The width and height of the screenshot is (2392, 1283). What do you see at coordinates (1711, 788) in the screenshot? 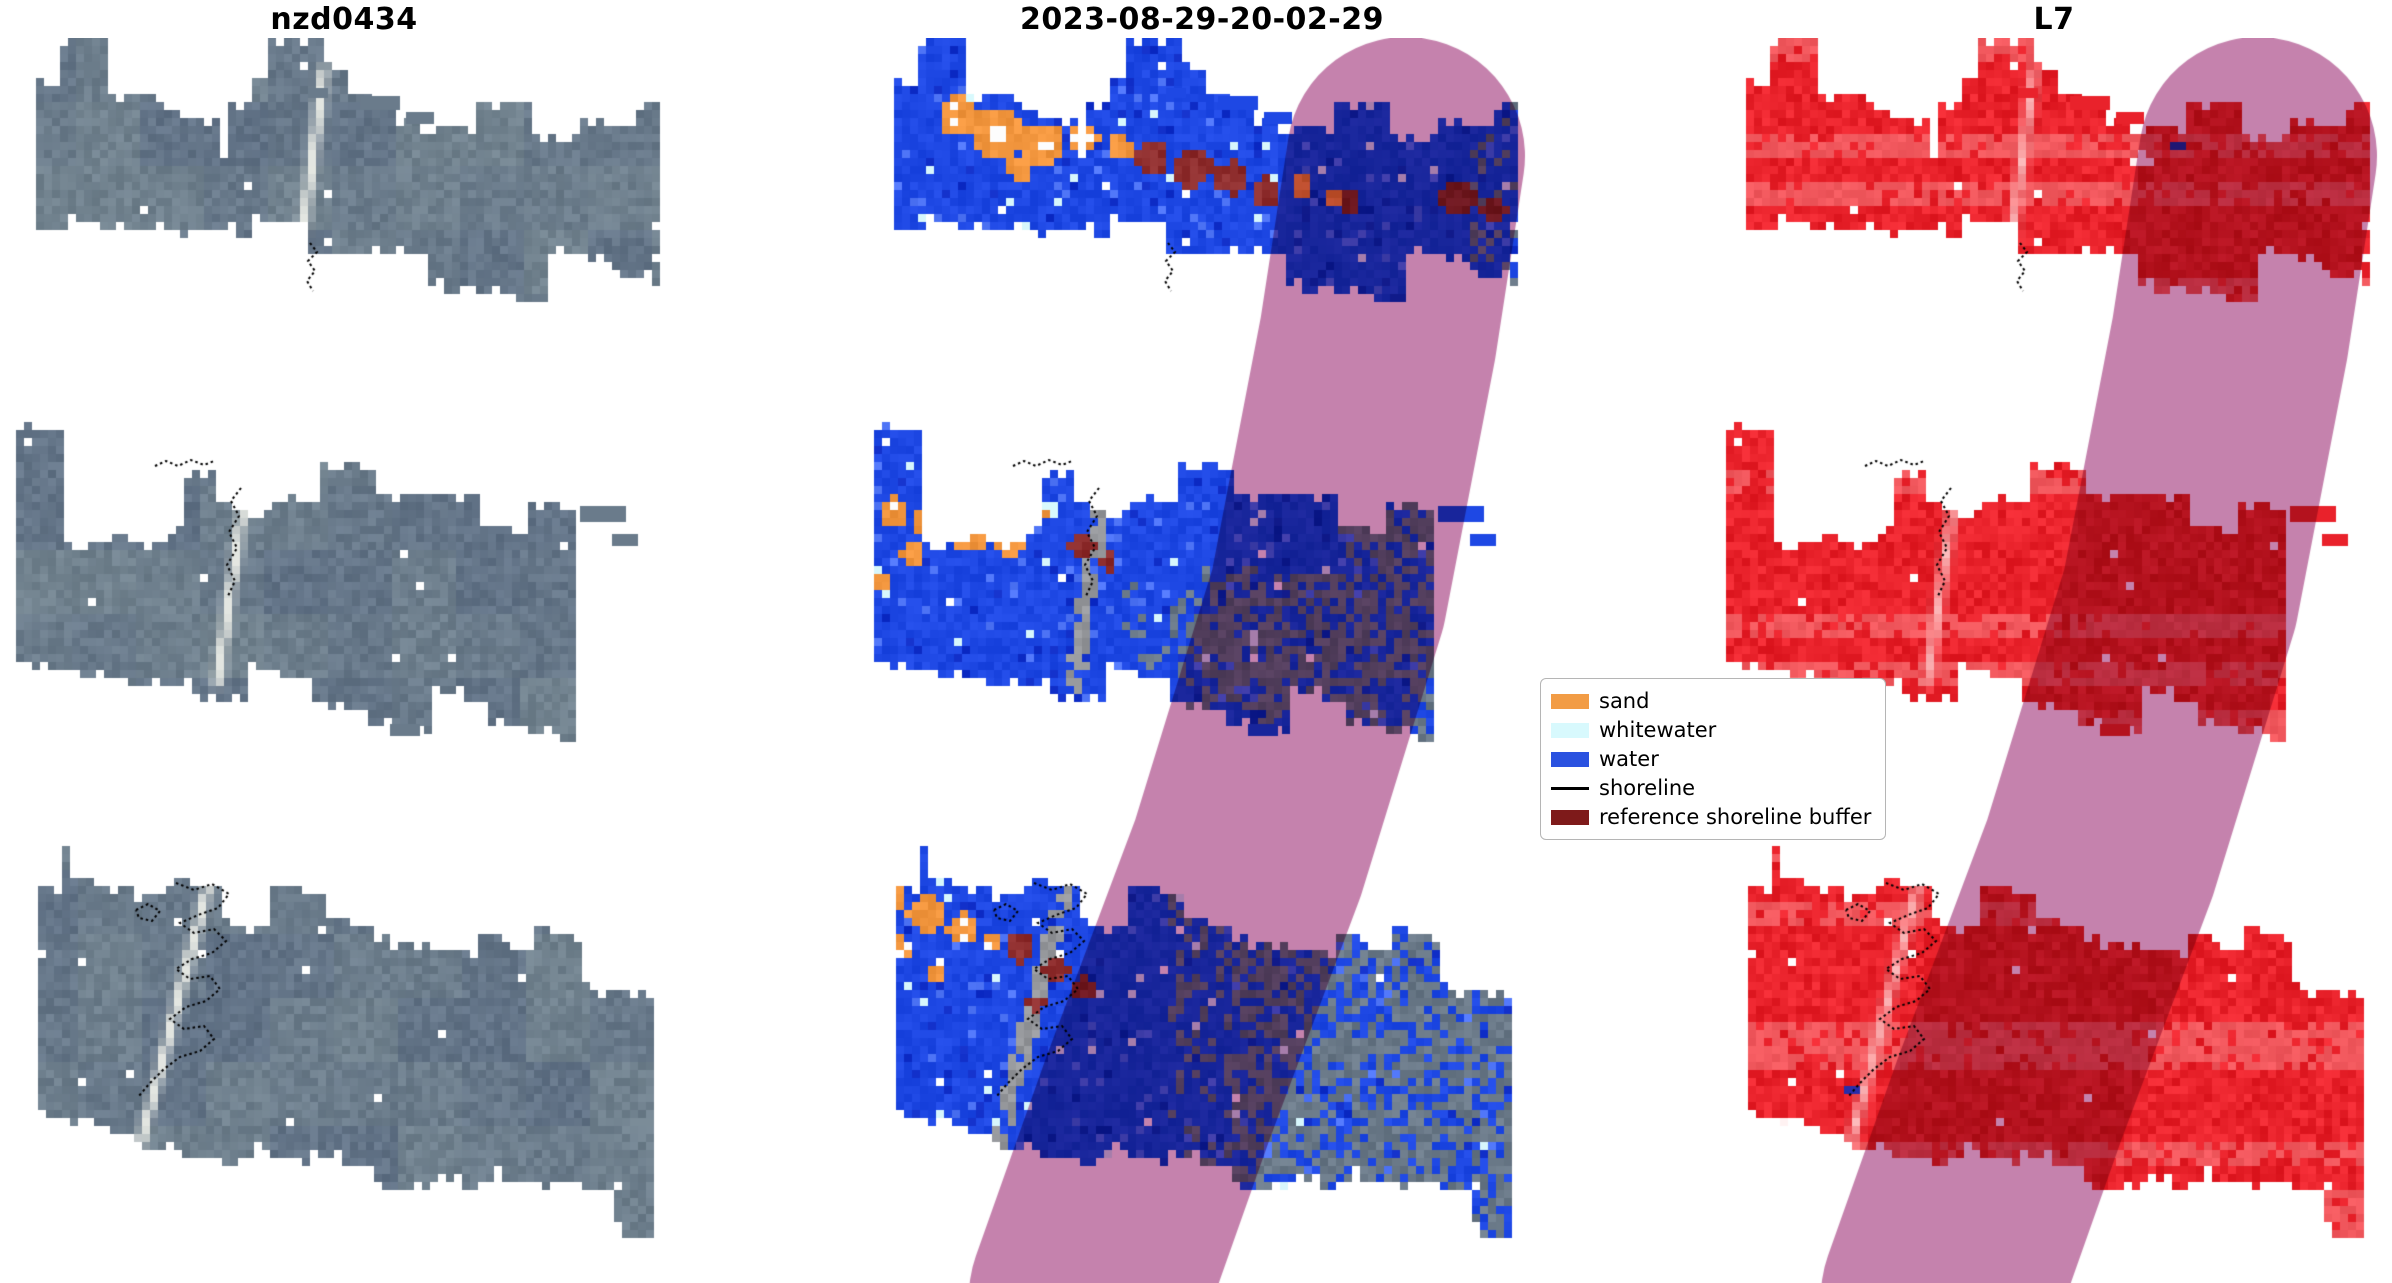
I see `legend-item-shoreline: shoreline` at bounding box center [1711, 788].